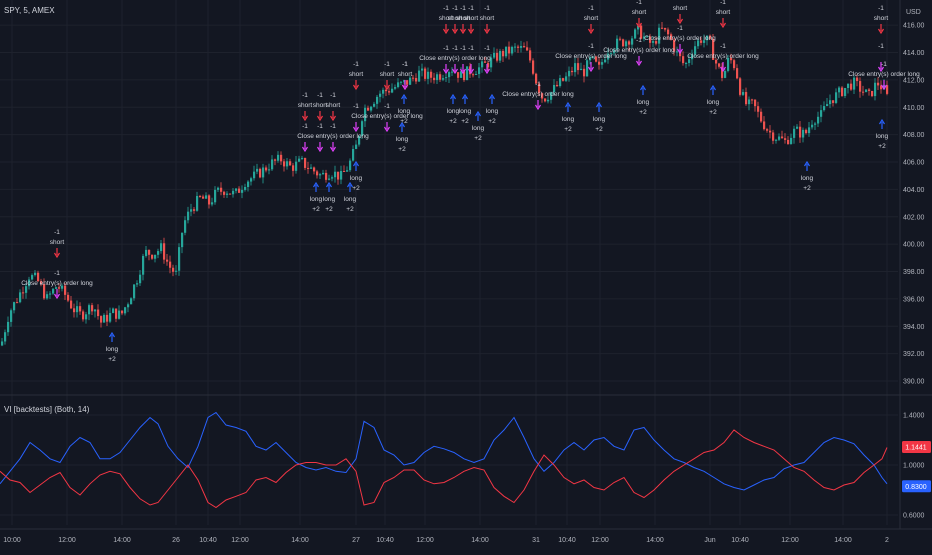  Describe the element at coordinates (305, 118) in the screenshot. I see `short-arrow-head` at that location.